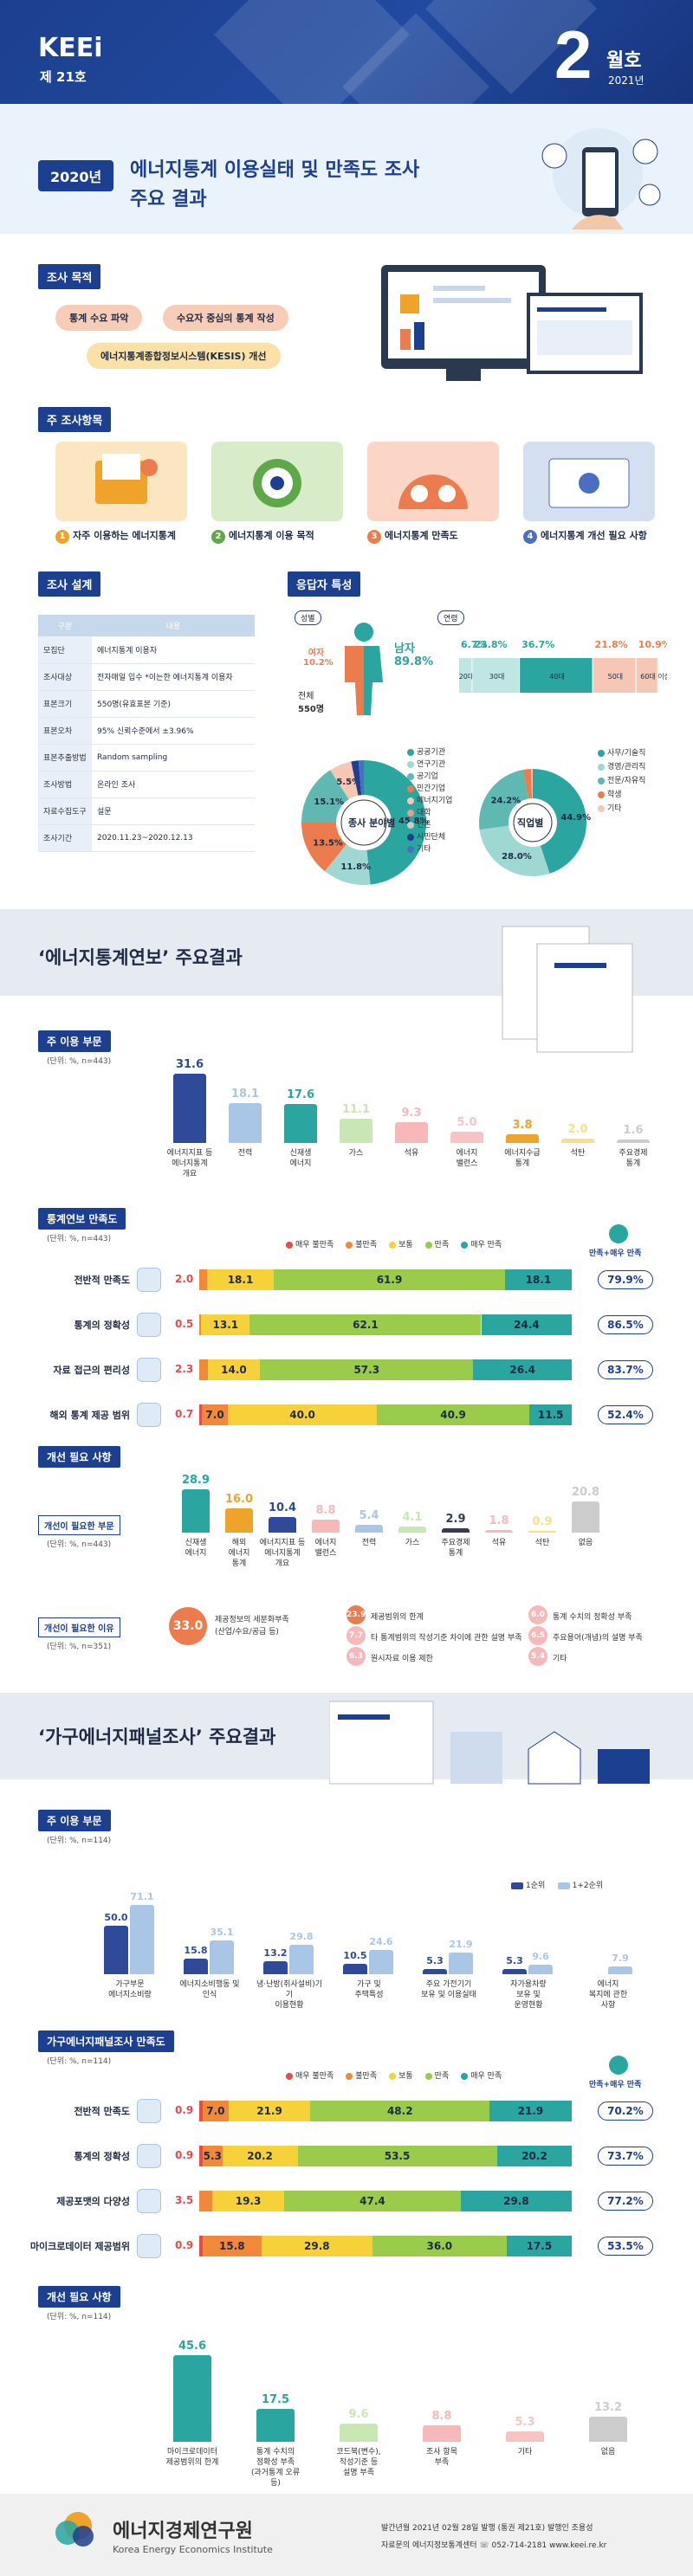 The height and width of the screenshot is (2576, 693). What do you see at coordinates (411, 1153) in the screenshot?
I see `bar-label: 석유` at bounding box center [411, 1153].